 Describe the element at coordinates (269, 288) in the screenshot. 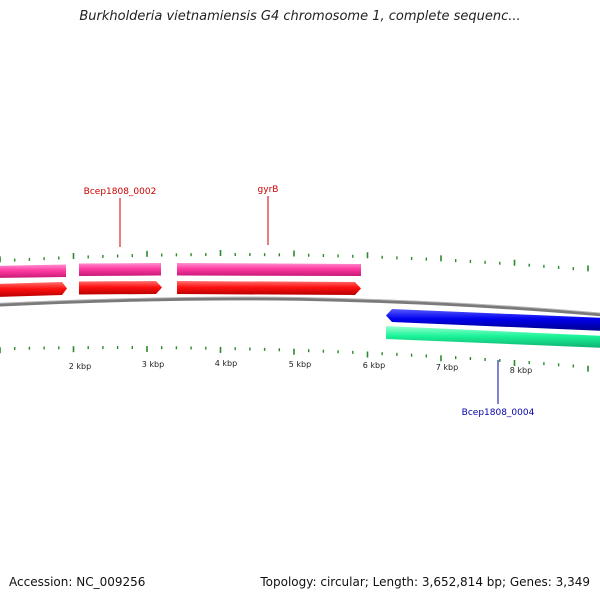

I see `cds-feature-gyrb` at that location.